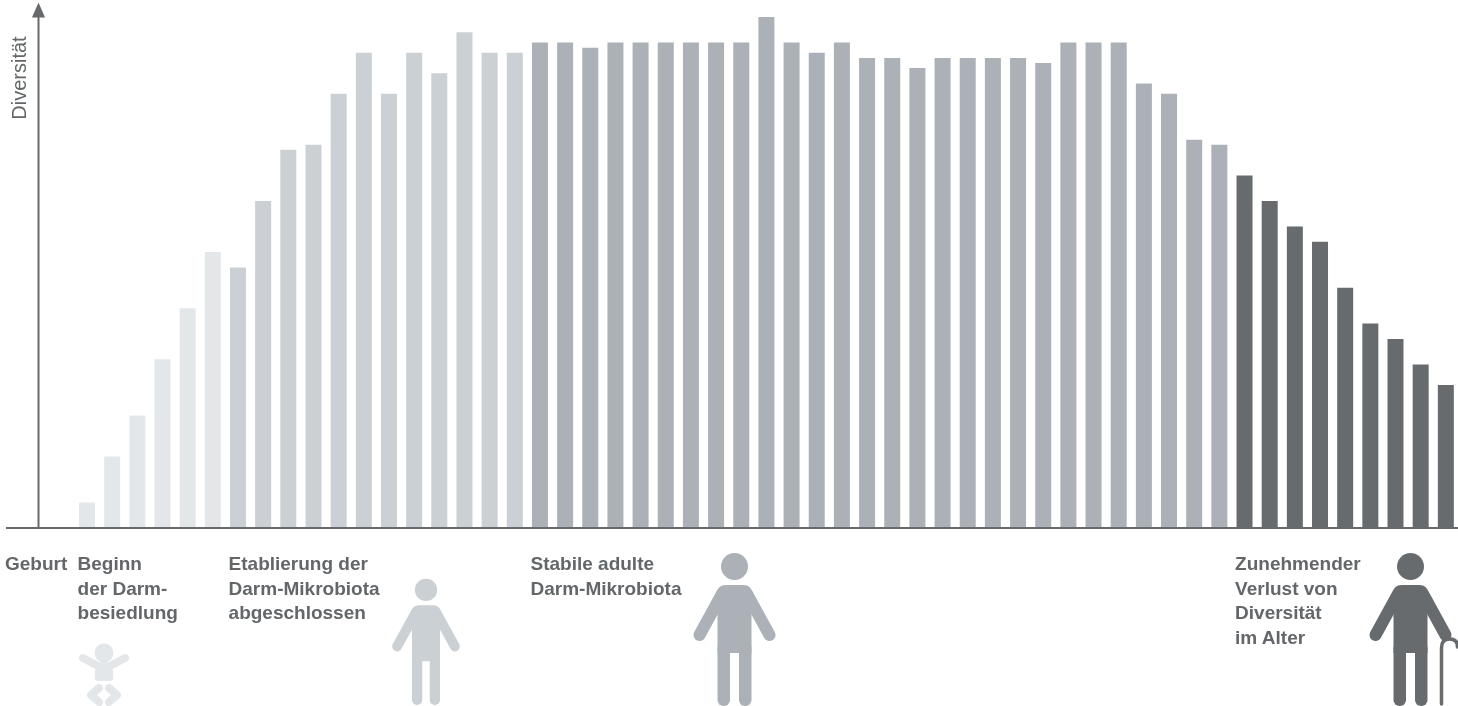 This screenshot has width=1458, height=706. Describe the element at coordinates (36, 563) in the screenshot. I see `text: Geburt` at that location.